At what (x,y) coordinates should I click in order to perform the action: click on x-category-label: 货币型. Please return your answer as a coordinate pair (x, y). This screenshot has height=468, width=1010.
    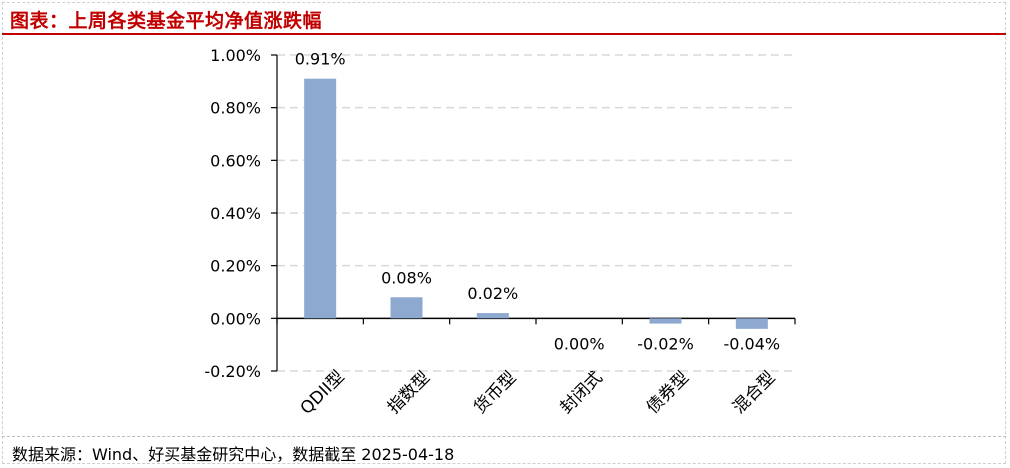
    Looking at the image, I should click on (495, 393).